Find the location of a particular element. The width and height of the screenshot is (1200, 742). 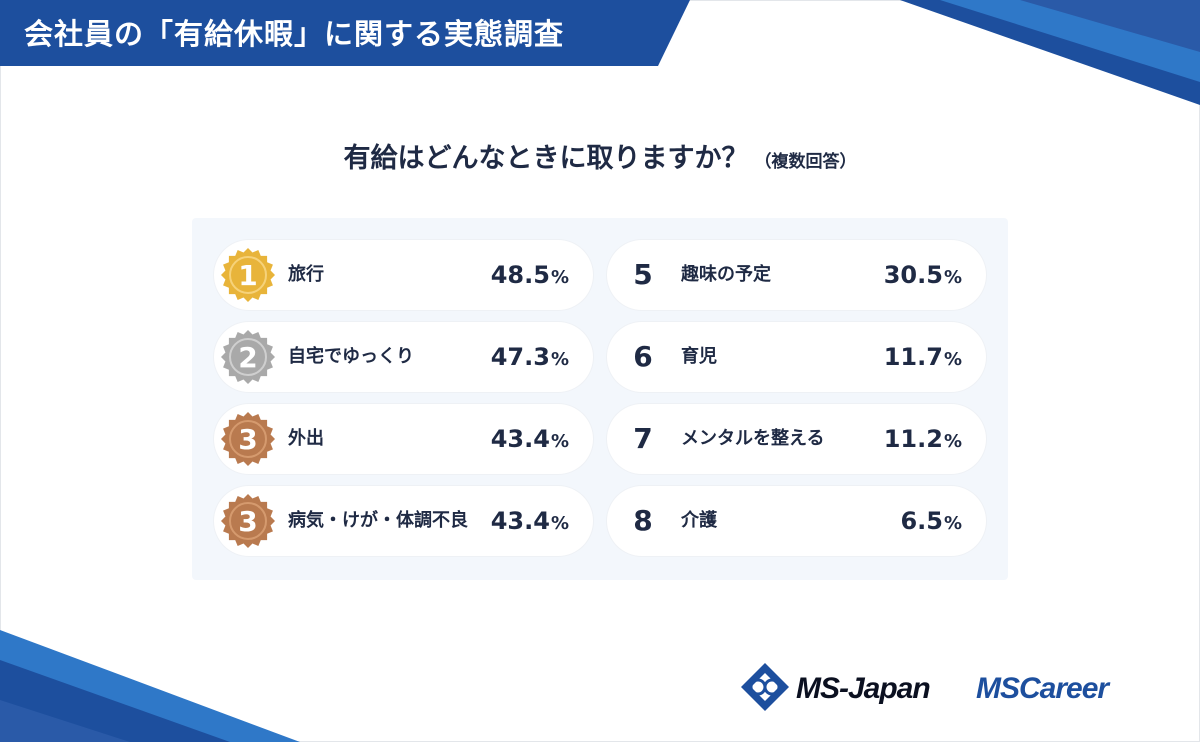

ranking-item: 5 趣味の予定 30.5% is located at coordinates (796, 275).